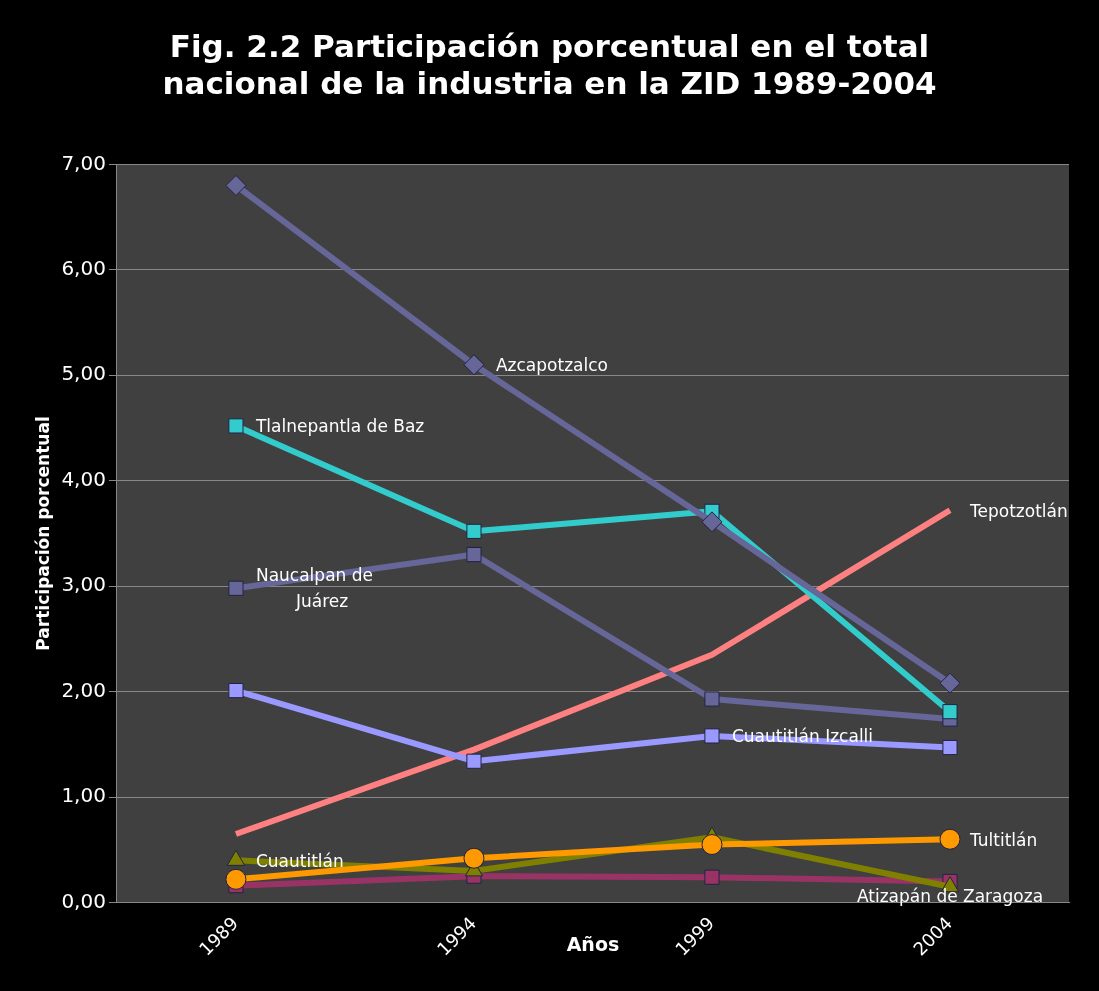 The image size is (1099, 991). I want to click on chart-title: Fig. 2.2 Participación porcentual en el total nacional de la industria en la ZID 1989-2004, so click(549, 64).